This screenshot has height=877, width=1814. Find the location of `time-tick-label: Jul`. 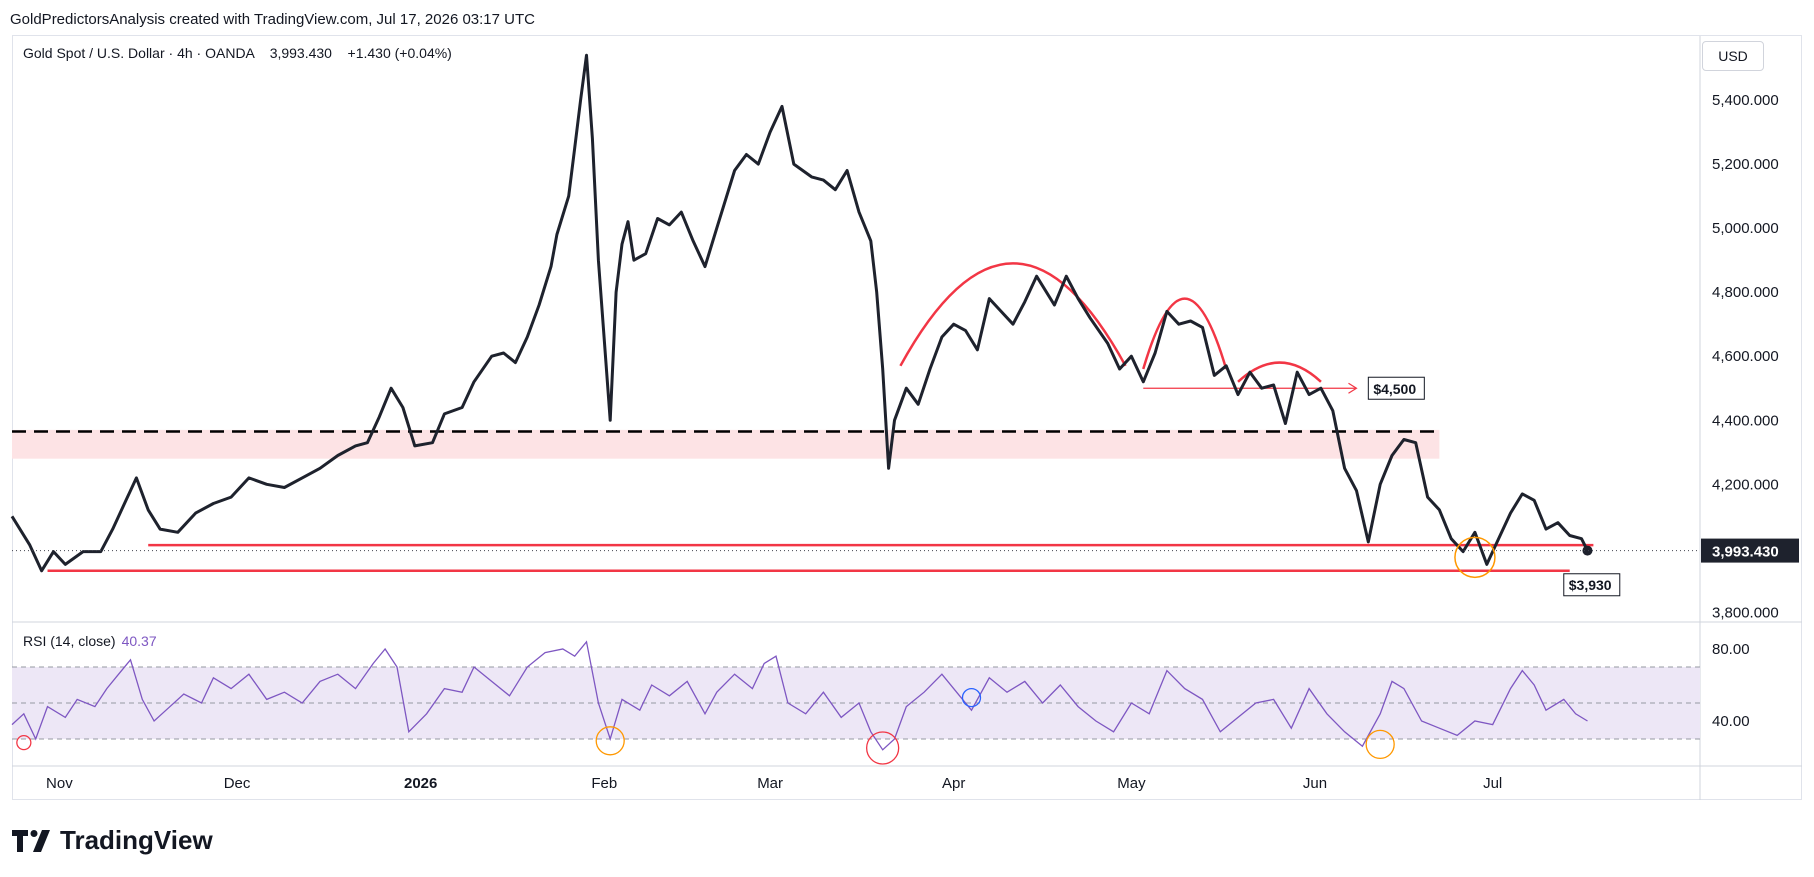

time-tick-label: Jul is located at coordinates (1492, 783).